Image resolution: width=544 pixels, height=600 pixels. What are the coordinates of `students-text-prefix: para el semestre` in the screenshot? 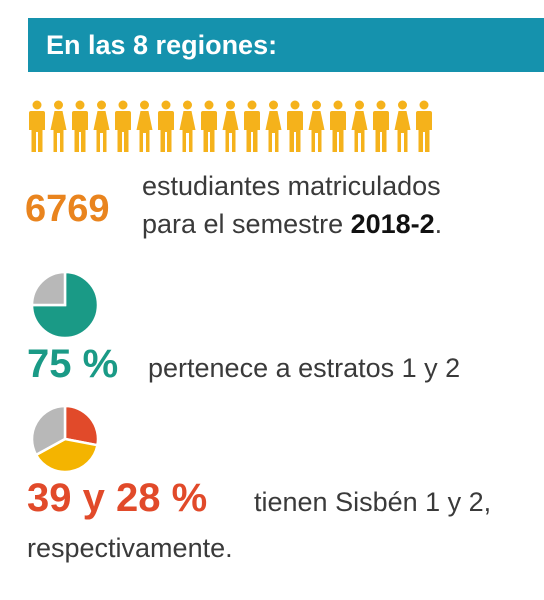 It's located at (246, 224).